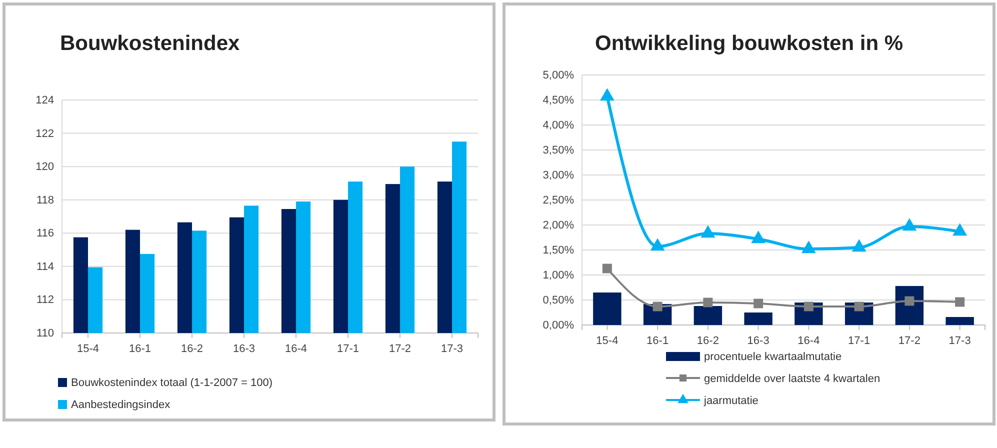 The width and height of the screenshot is (997, 448). Describe the element at coordinates (558, 226) in the screenshot. I see `y-tick-label: 2,00%` at that location.